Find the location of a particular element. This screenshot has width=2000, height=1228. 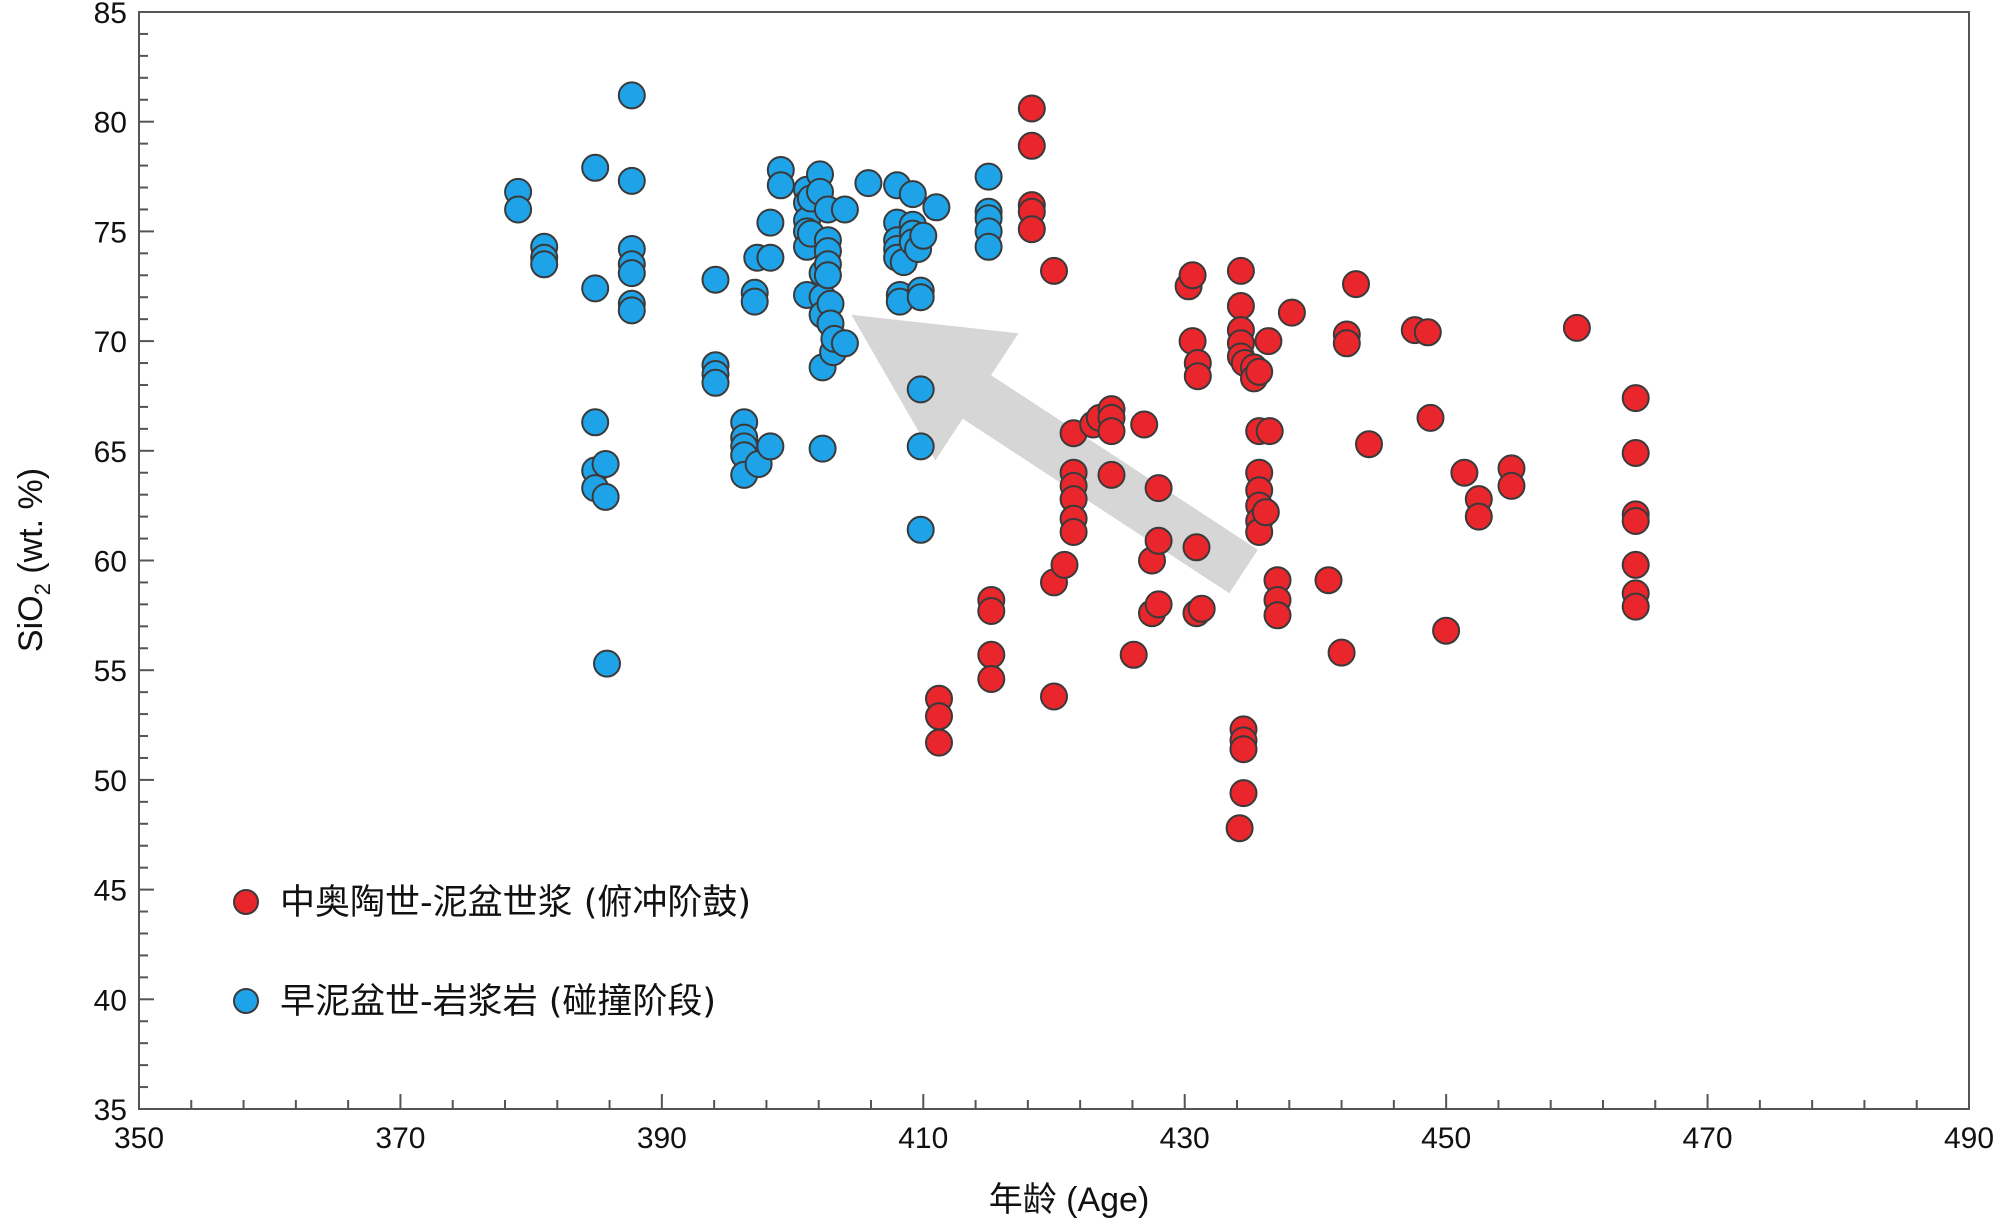

legend-label-subduction: 中奥陶世-泥盆世浆 (俯冲阶鼓) is located at coordinates (515, 903).